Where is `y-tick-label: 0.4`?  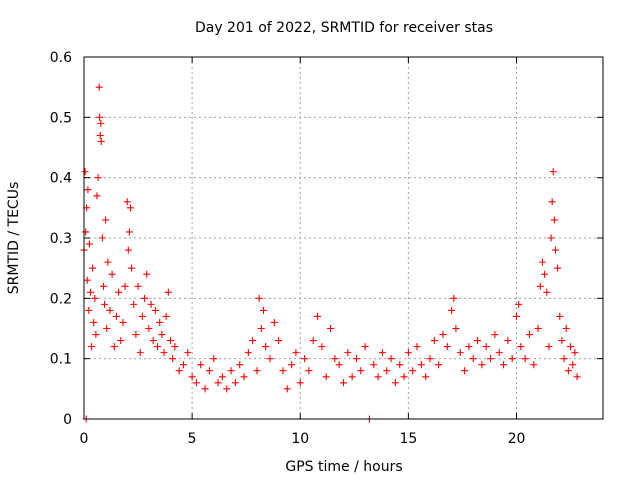
y-tick-label: 0.4 is located at coordinates (61, 179).